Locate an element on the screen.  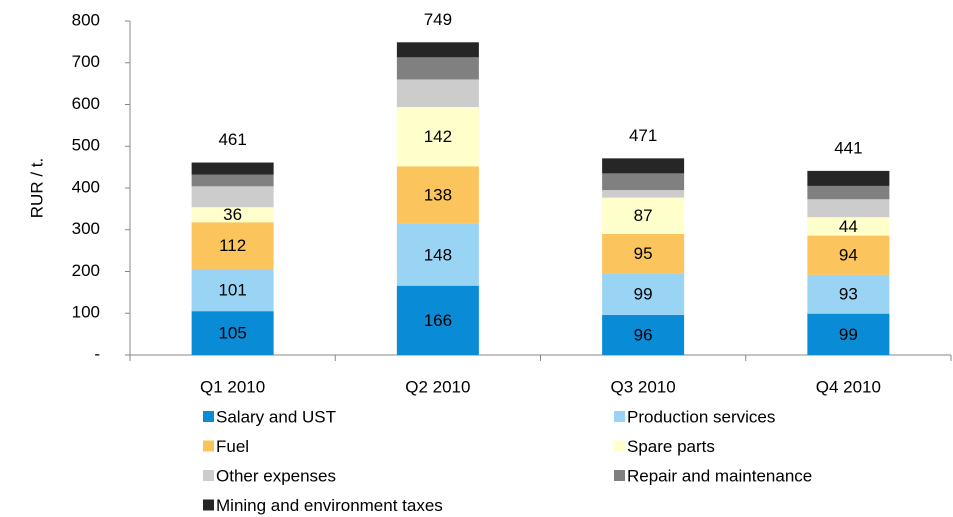
y-tick-label: 400 is located at coordinates (86, 186).